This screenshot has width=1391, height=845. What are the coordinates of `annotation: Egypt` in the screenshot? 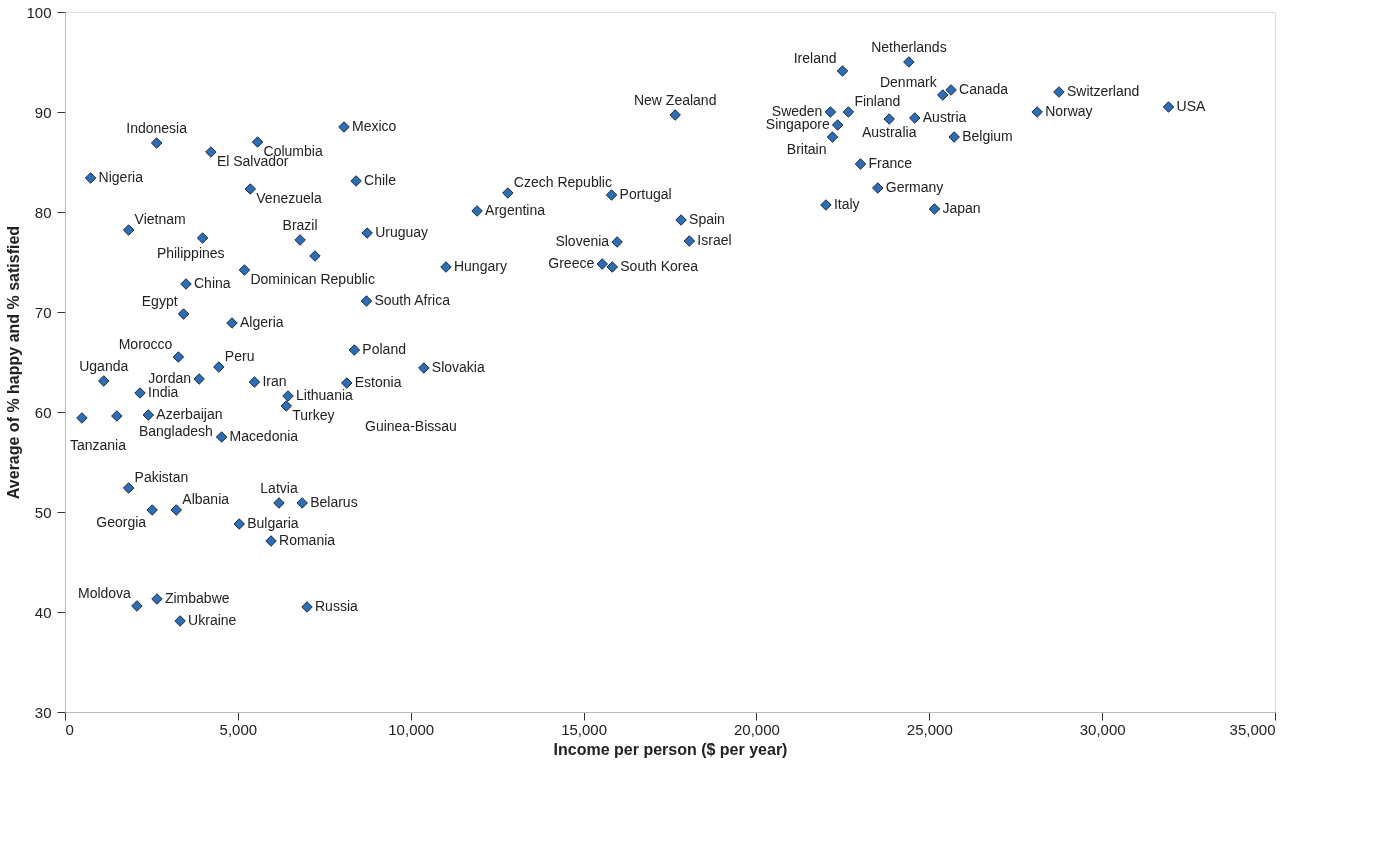 It's located at (159, 301).